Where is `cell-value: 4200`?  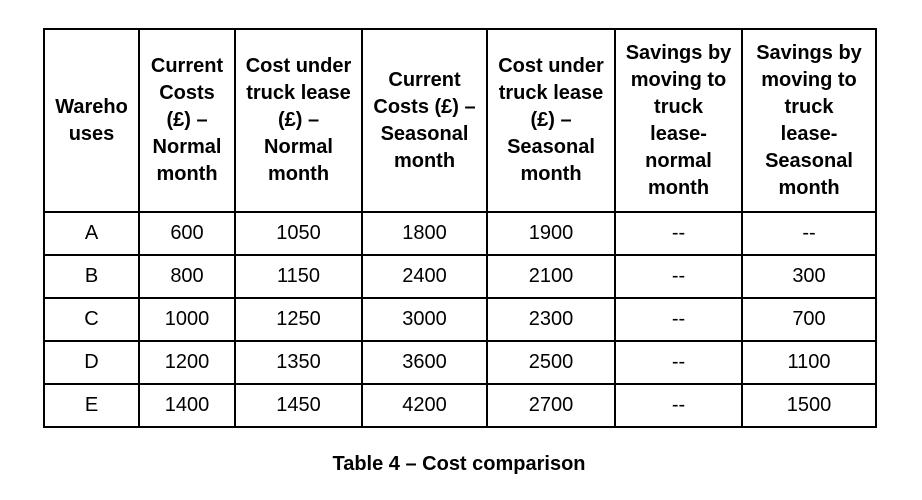 cell-value: 4200 is located at coordinates (424, 405).